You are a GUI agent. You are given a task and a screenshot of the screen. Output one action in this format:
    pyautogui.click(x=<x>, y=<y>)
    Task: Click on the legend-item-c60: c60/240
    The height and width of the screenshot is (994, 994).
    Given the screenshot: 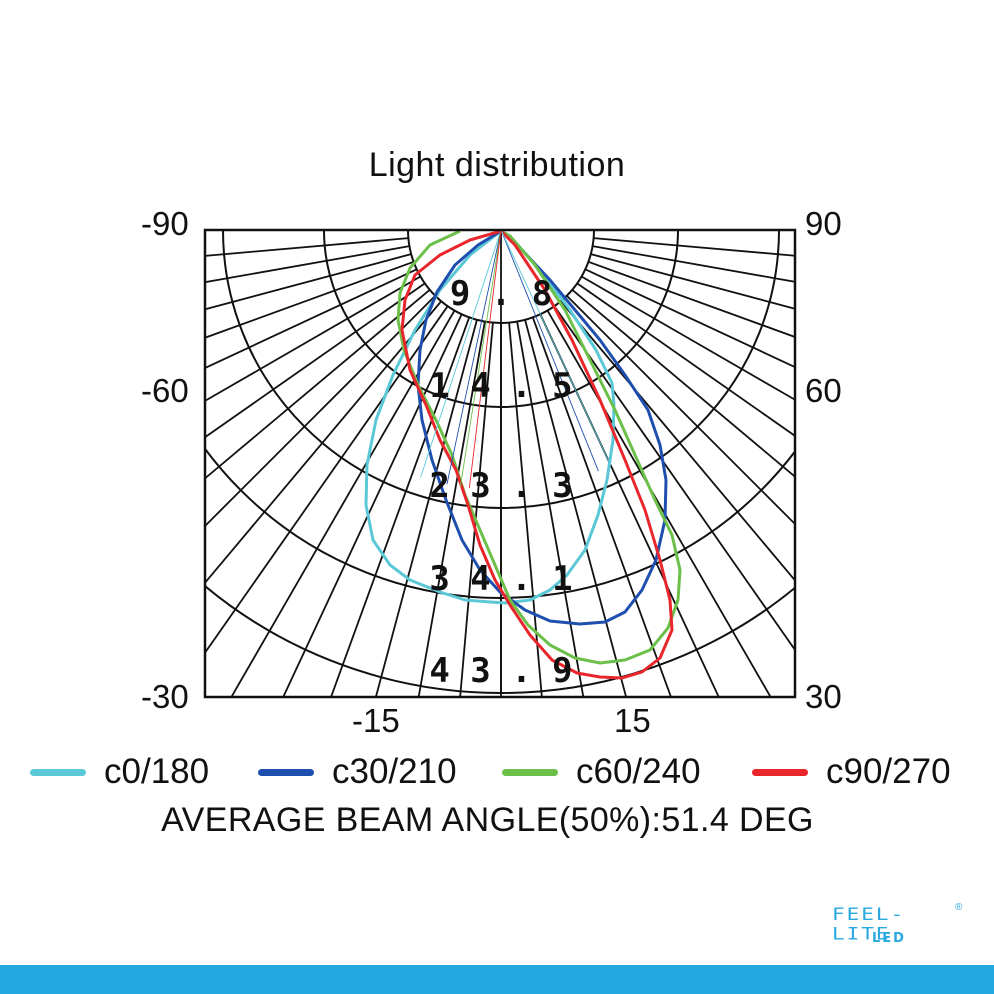 What is the action you would take?
    pyautogui.click(x=601, y=772)
    